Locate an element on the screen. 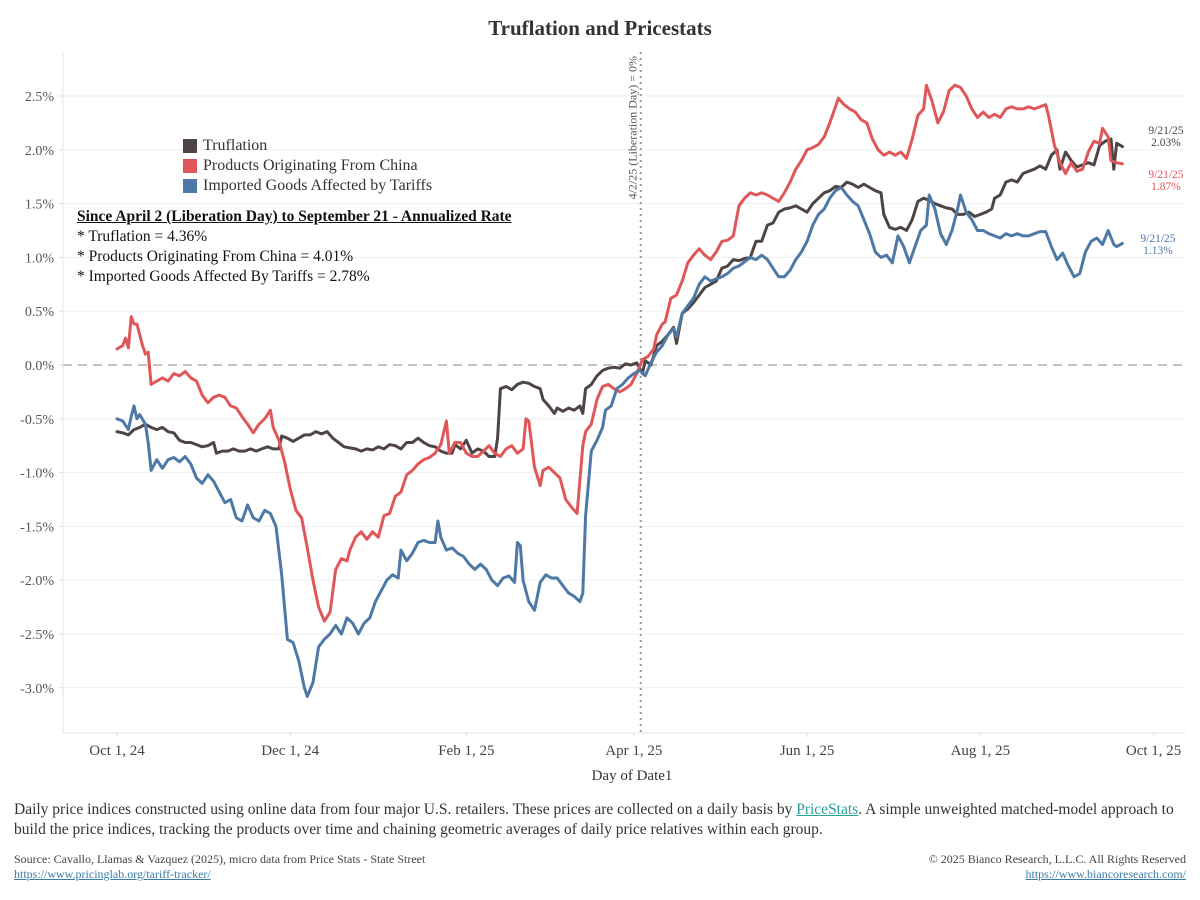 This screenshot has height=900, width=1200. y-tick-label: -1.5% is located at coordinates (37, 527).